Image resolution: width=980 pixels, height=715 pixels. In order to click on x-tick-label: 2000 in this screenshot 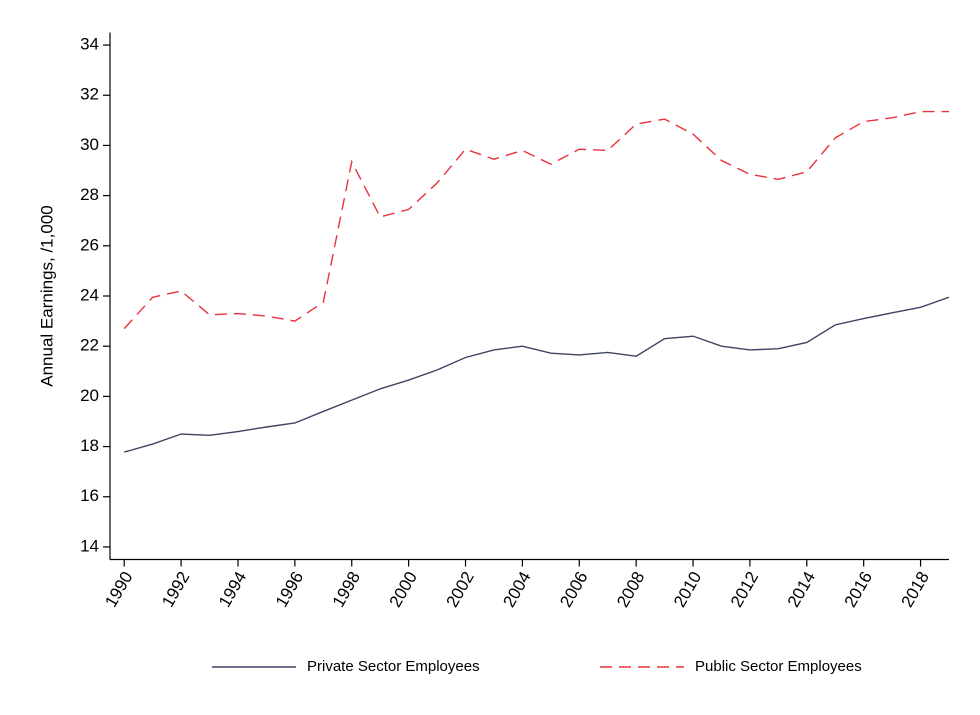, I will do `click(403, 589)`.